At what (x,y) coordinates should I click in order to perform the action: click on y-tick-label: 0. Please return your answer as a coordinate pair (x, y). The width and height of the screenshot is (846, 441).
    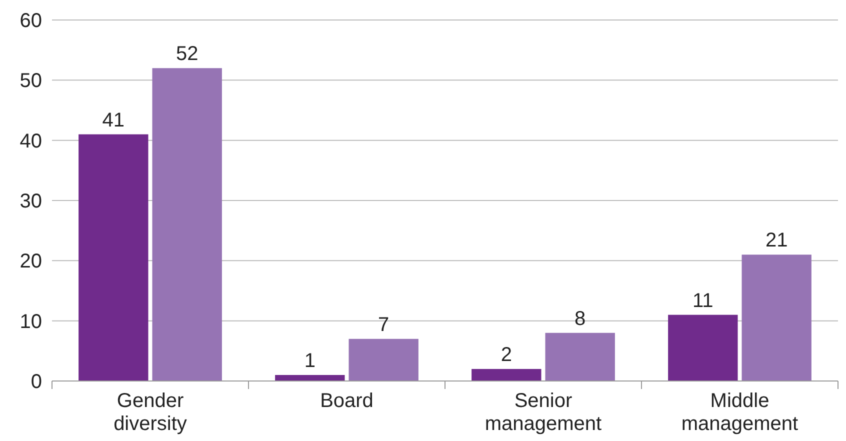
    Looking at the image, I should click on (36, 382).